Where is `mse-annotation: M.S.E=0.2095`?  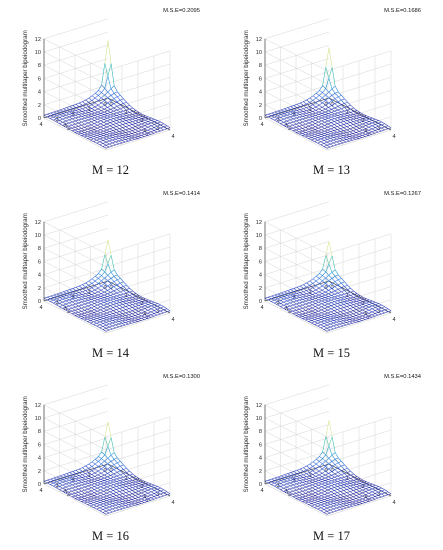 mse-annotation: M.S.E=0.2095 is located at coordinates (181, 11).